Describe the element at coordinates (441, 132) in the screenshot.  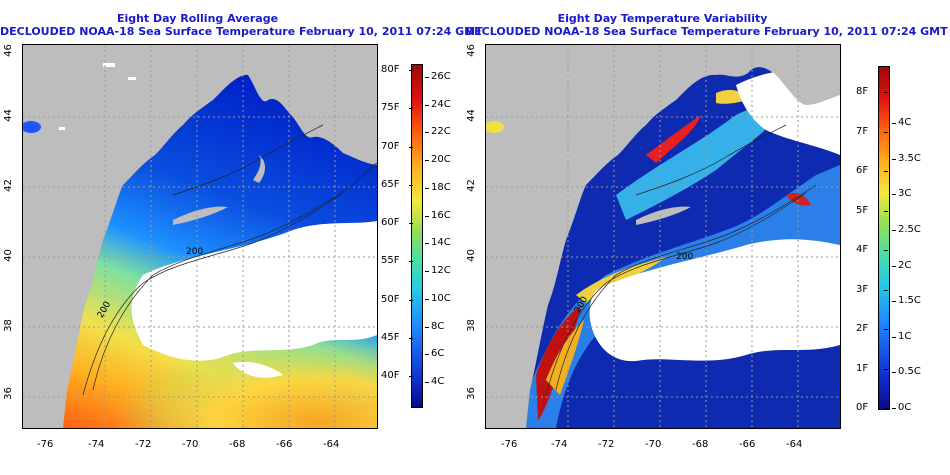
I see `colorbar-tick-label: 22C` at that location.